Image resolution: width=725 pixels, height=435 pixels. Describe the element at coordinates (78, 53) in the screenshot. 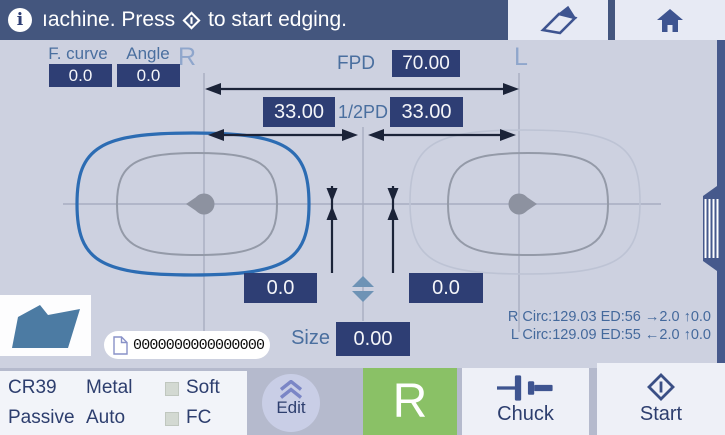

I see `f-curve-label: F. curve` at that location.